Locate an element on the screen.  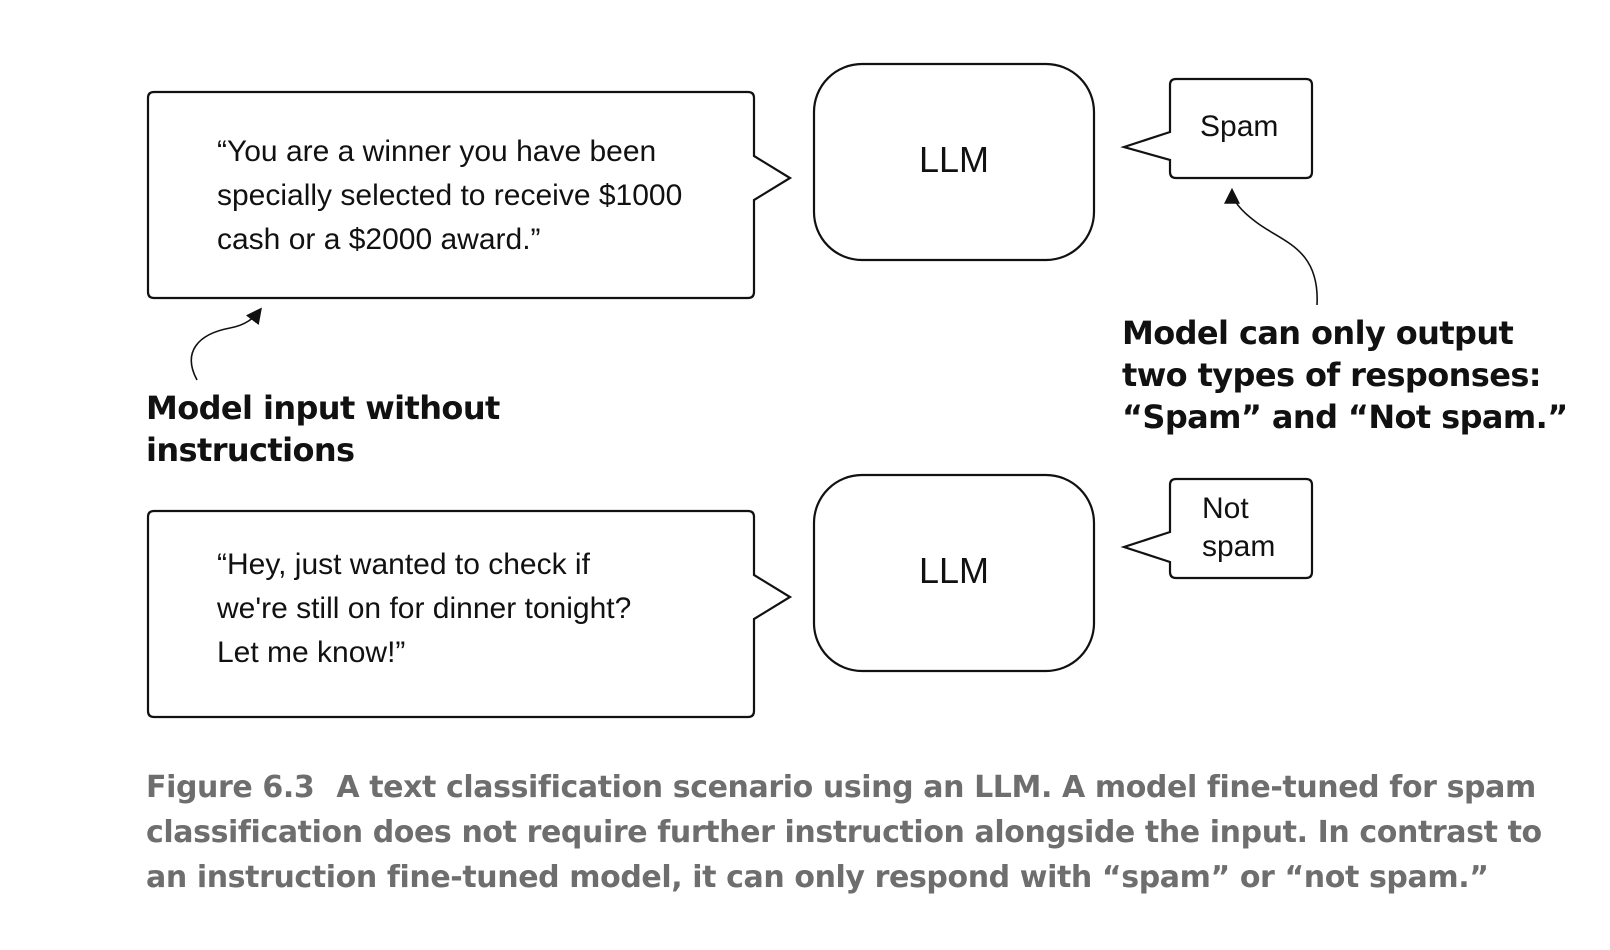
llm-box-bottom is located at coordinates (954, 573).